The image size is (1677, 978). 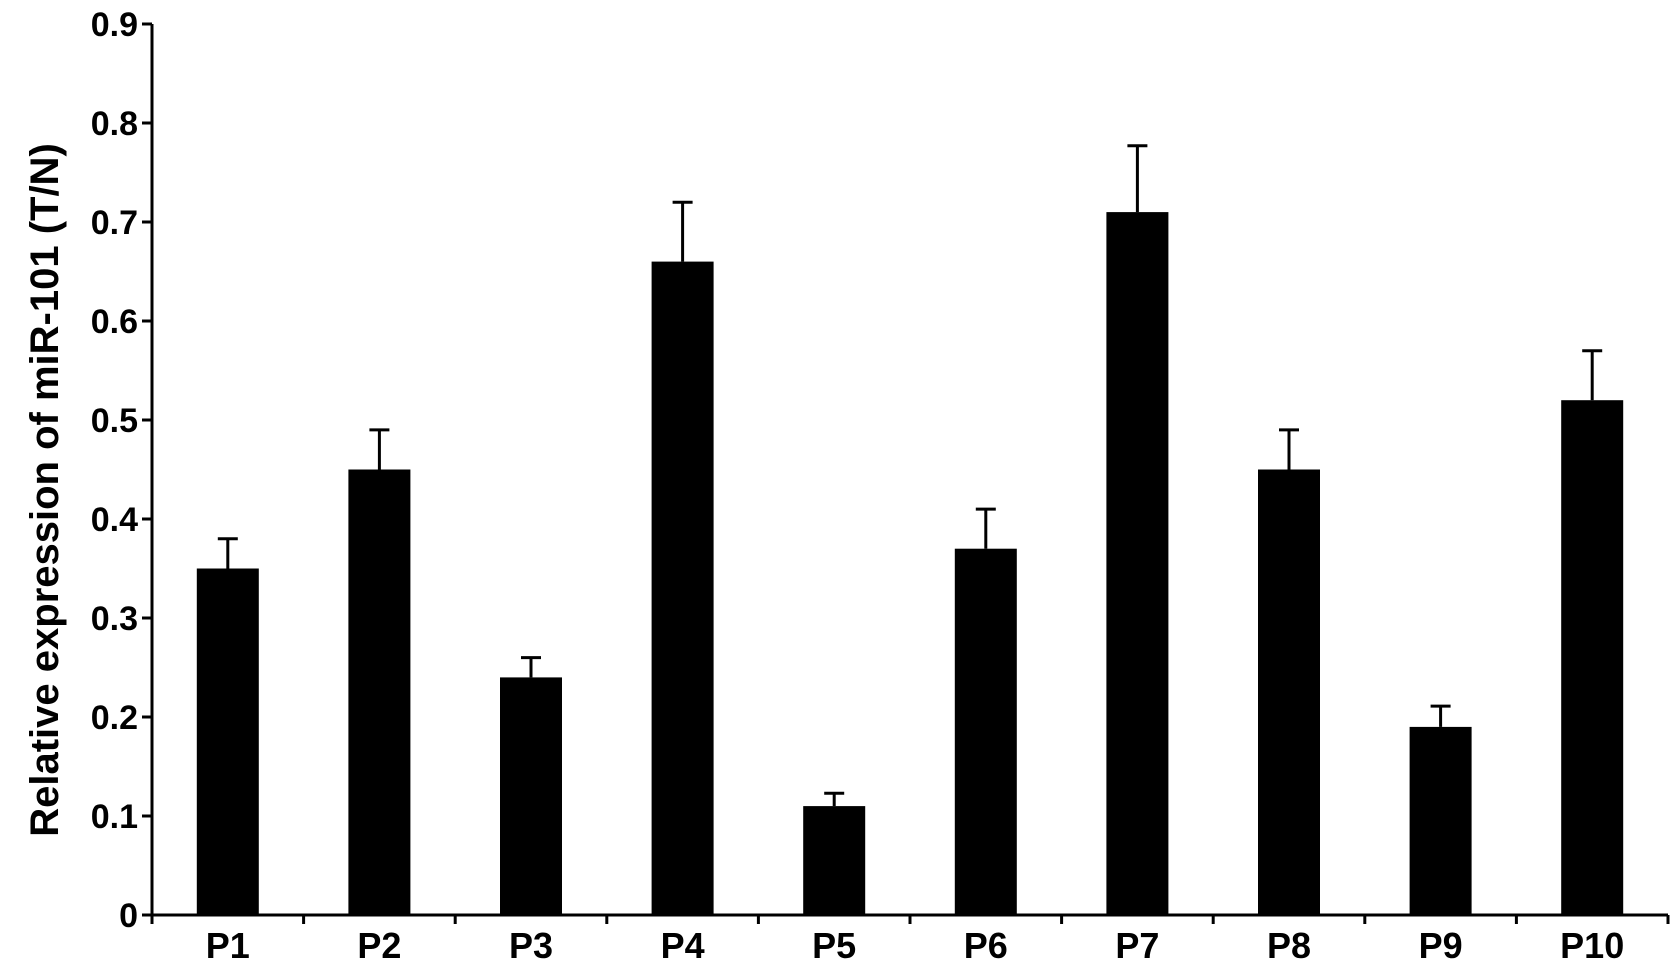 What do you see at coordinates (128, 916) in the screenshot?
I see `y-tick-label: 0` at bounding box center [128, 916].